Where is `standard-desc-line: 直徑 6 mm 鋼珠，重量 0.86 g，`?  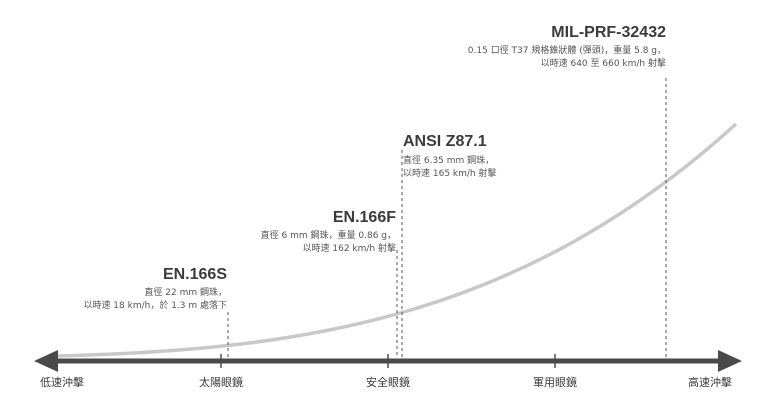 standard-desc-line: 直徑 6 mm 鋼珠，重量 0.86 g， is located at coordinates (328, 235).